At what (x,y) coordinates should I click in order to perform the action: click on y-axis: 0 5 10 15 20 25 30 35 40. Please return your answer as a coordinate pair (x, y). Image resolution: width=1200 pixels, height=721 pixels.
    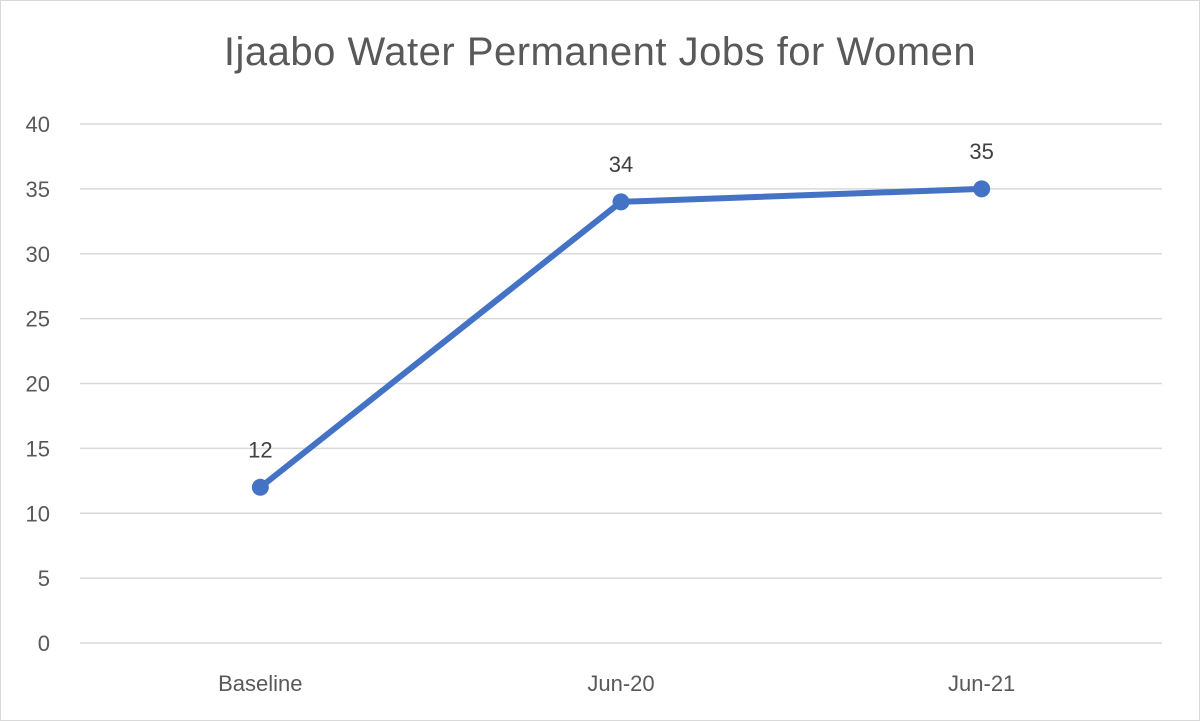
    Looking at the image, I should click on (38, 384).